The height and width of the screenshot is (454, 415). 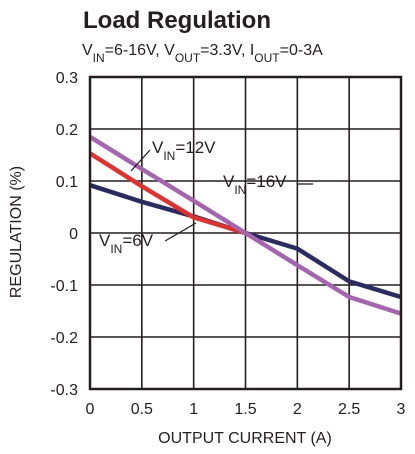 What do you see at coordinates (64, 338) in the screenshot?
I see `y-tick-label: -0.2` at bounding box center [64, 338].